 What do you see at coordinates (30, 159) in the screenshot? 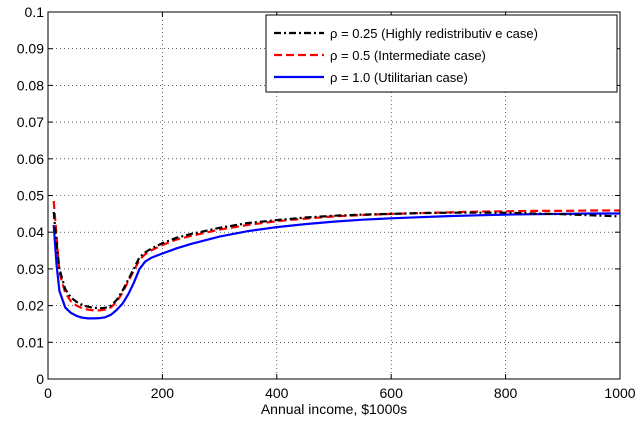
I see `y-tick-label: 0.06` at bounding box center [30, 159].